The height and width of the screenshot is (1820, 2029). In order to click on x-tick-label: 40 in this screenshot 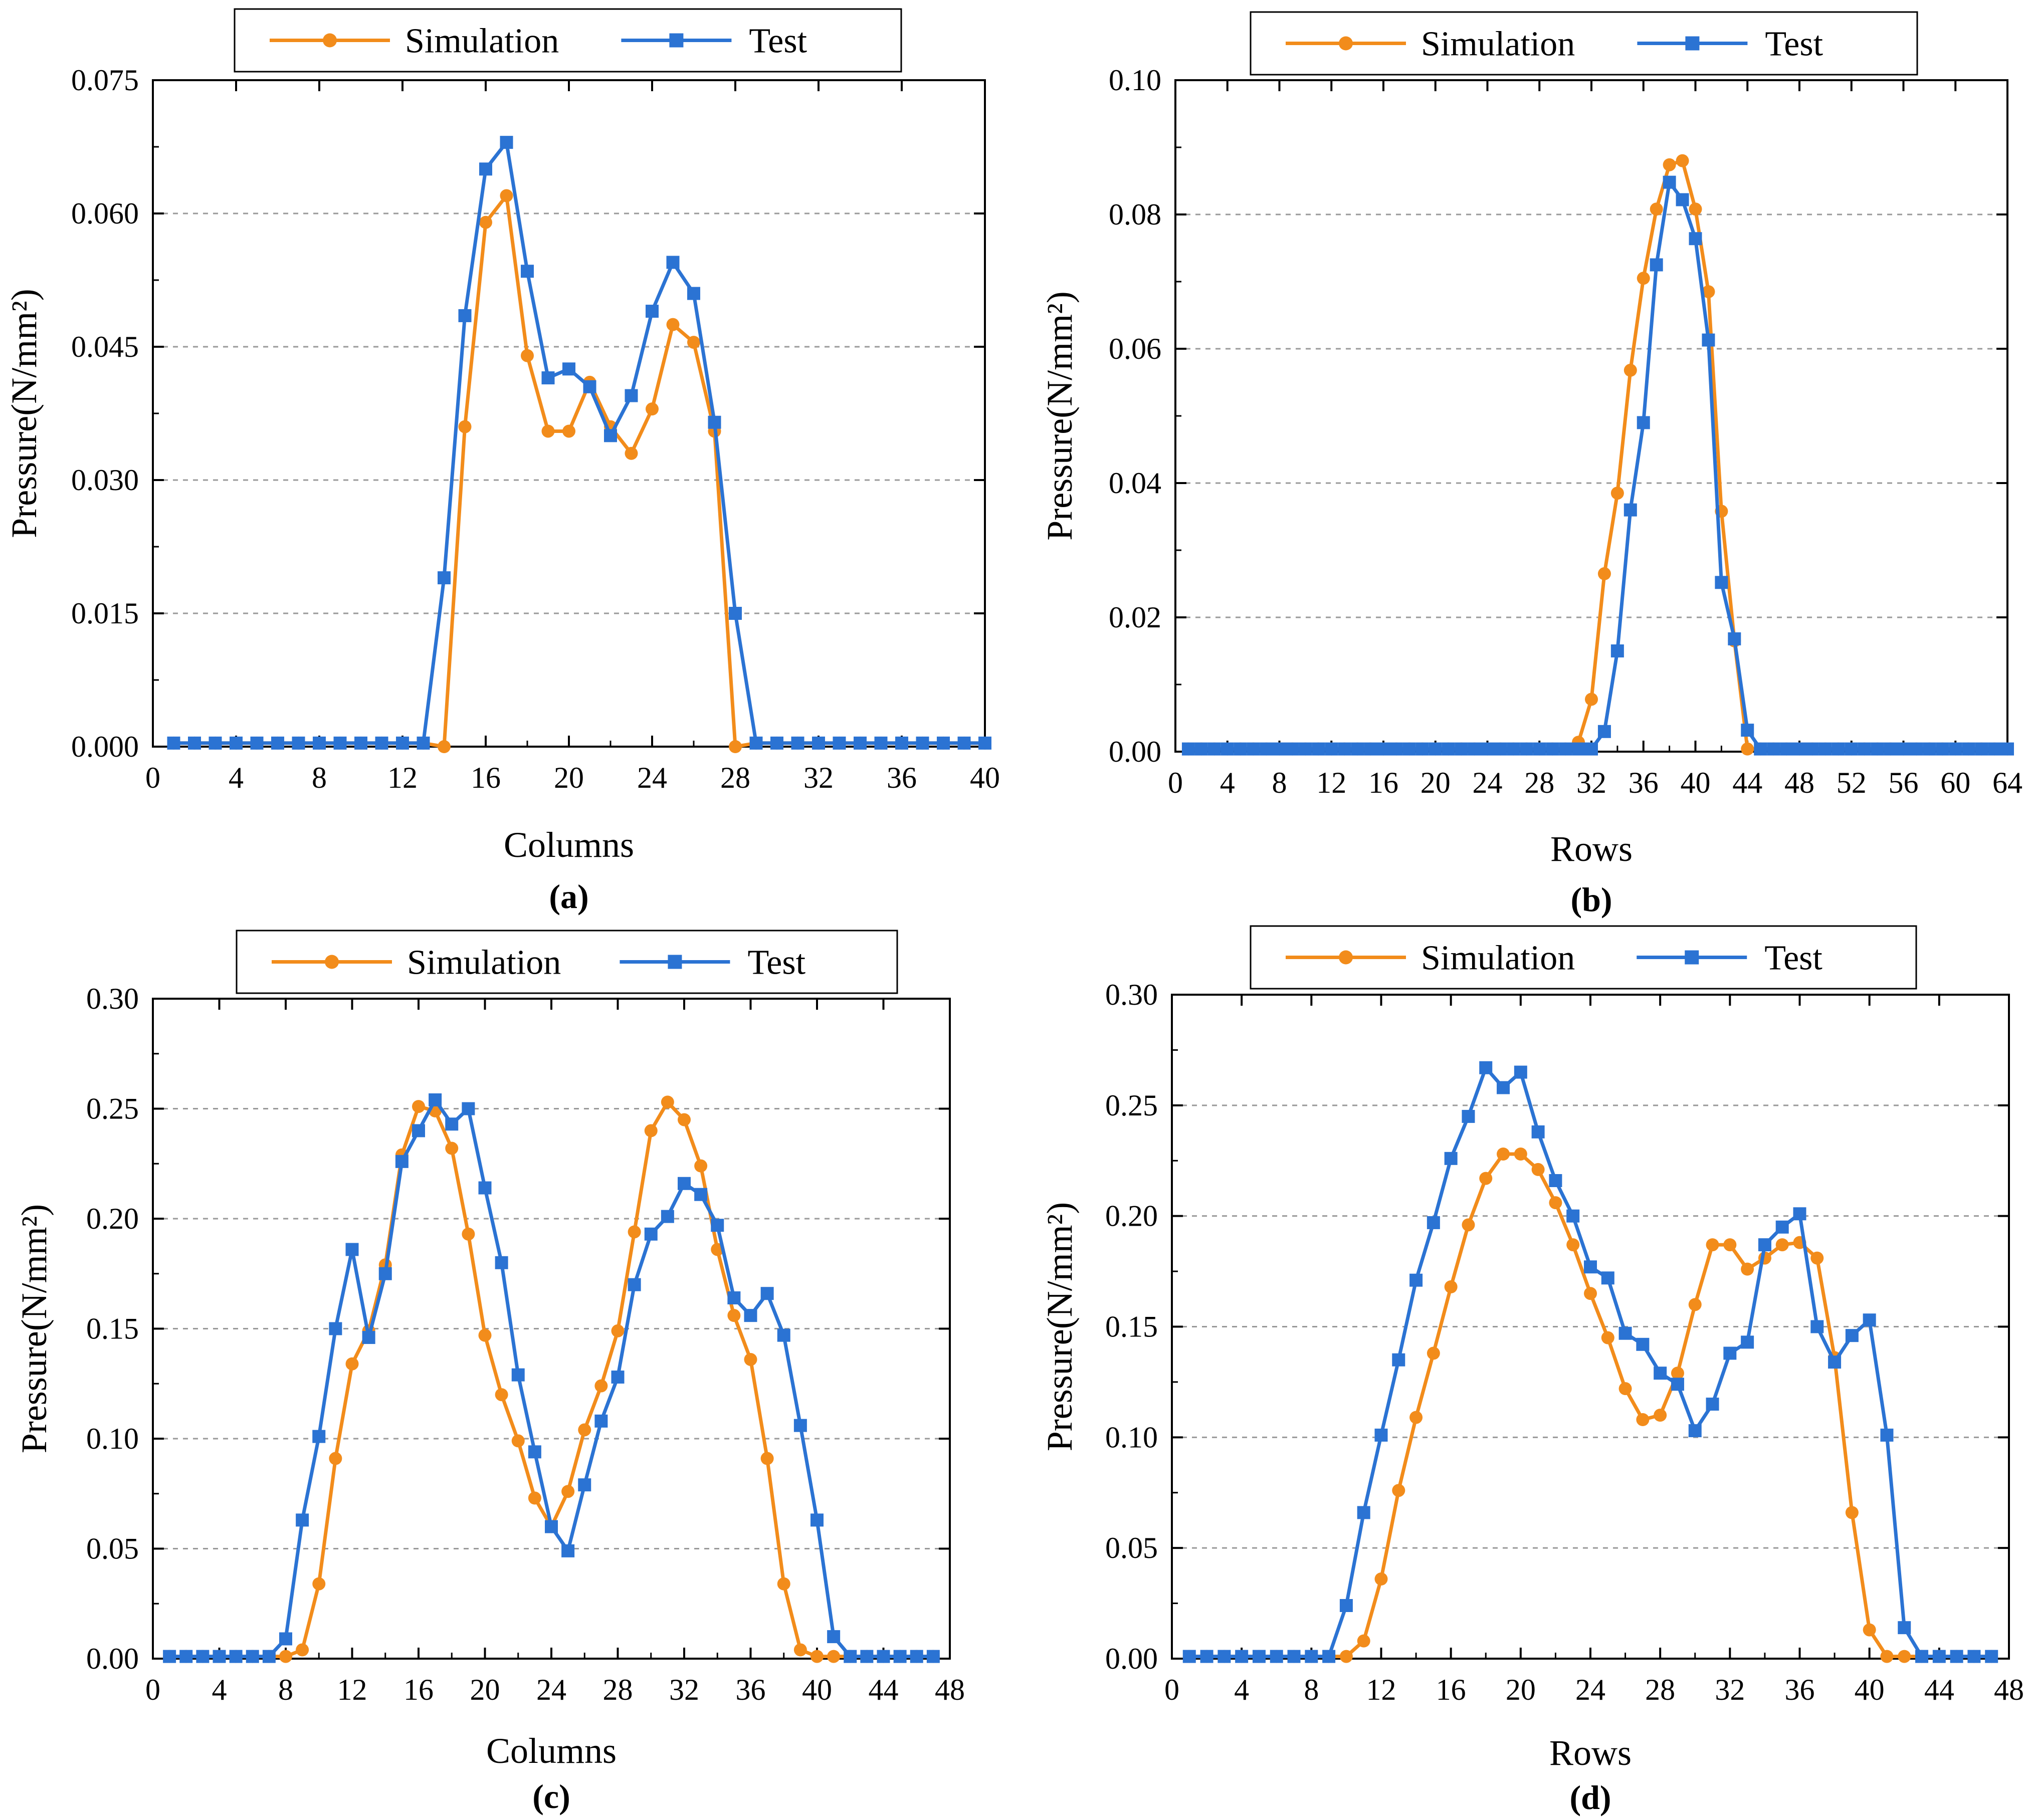, I will do `click(1696, 782)`.